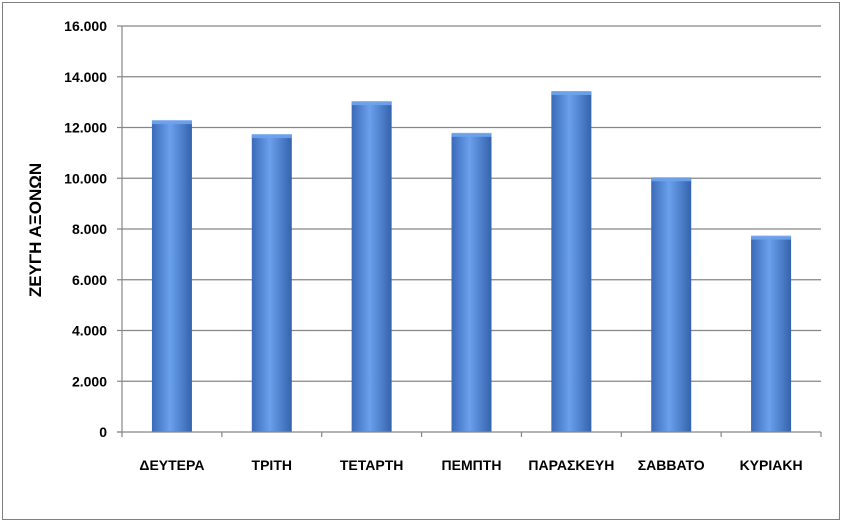 The height and width of the screenshot is (524, 844). What do you see at coordinates (171, 465) in the screenshot?
I see `x-tick-label: ΔΕΥΤΕΡΑ` at bounding box center [171, 465].